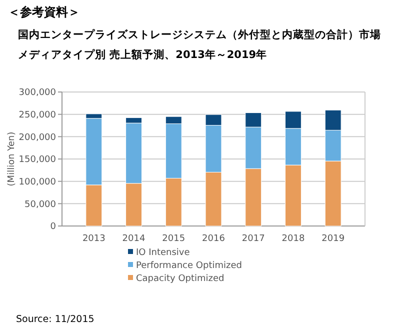  Describe the element at coordinates (214, 239) in the screenshot. I see `x-tick-label: 2016` at that location.